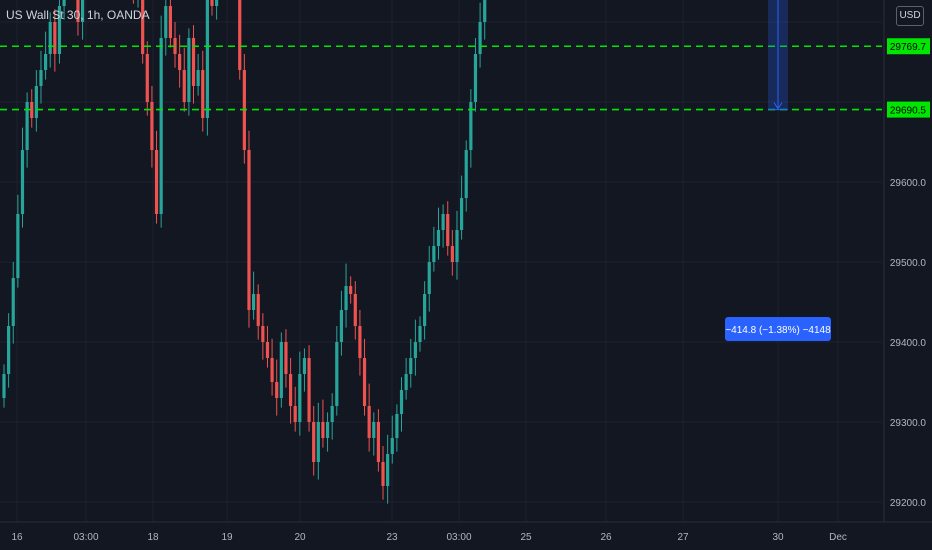  I want to click on currency-button: USD, so click(910, 16).